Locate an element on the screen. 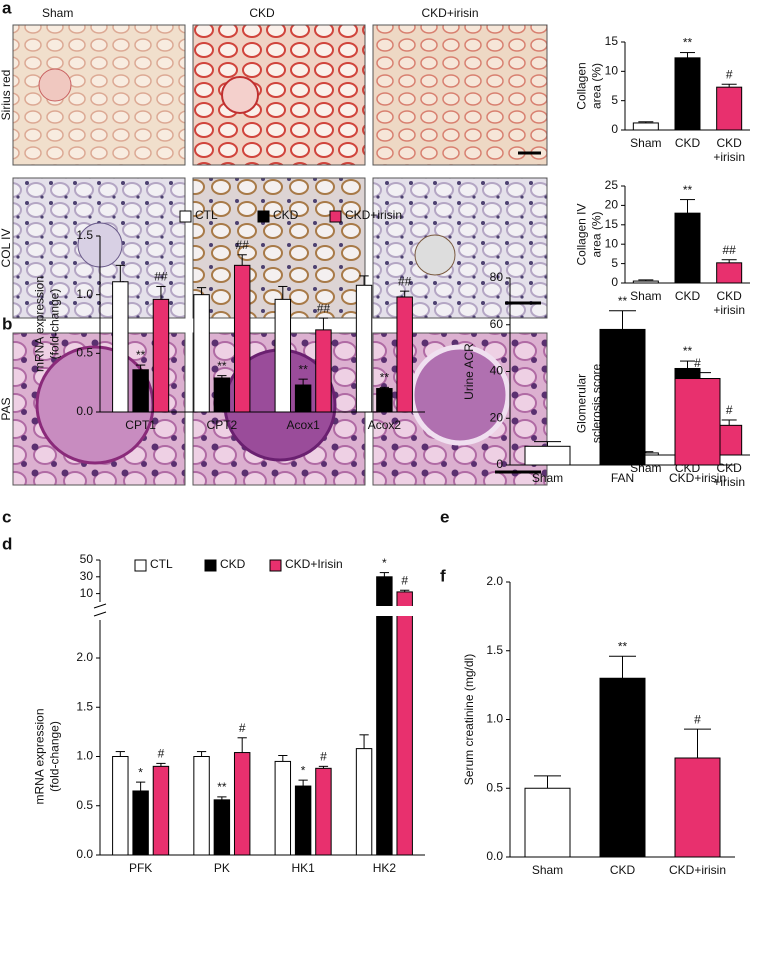 This screenshot has width=761, height=967. y-tick-label: 15 is located at coordinates (612, 41).